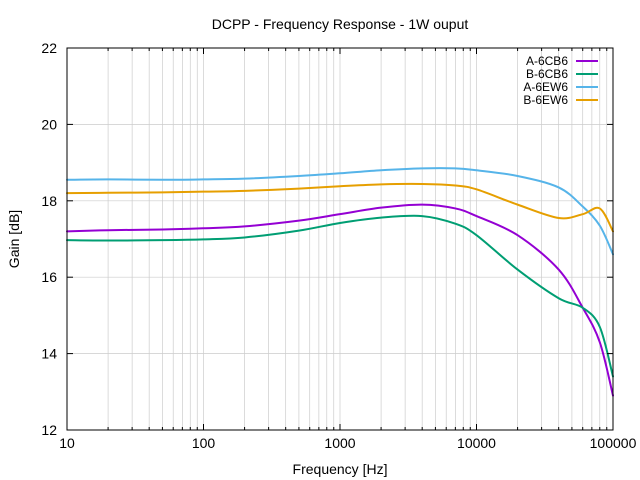  Describe the element at coordinates (340, 207) in the screenshot. I see `series-line-b-6ew6` at that location.